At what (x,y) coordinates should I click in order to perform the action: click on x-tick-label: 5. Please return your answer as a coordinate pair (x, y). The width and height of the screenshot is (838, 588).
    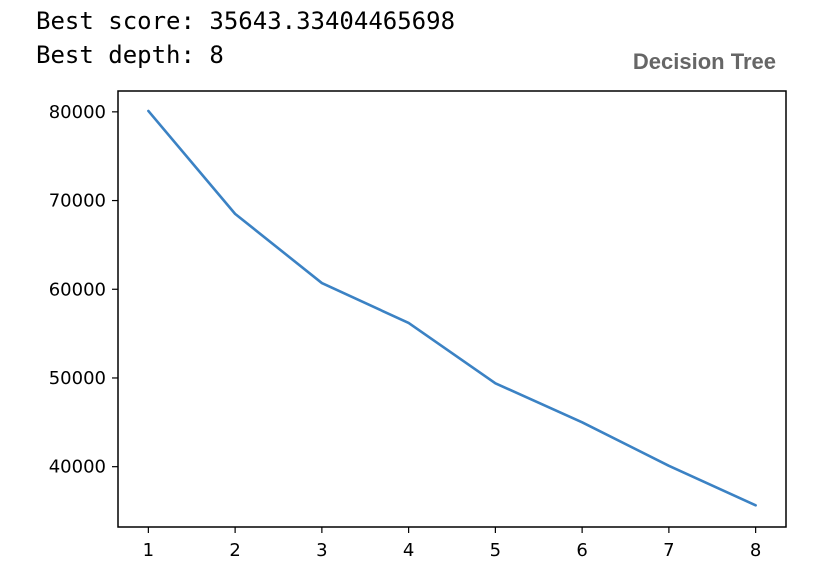
    Looking at the image, I should click on (495, 550).